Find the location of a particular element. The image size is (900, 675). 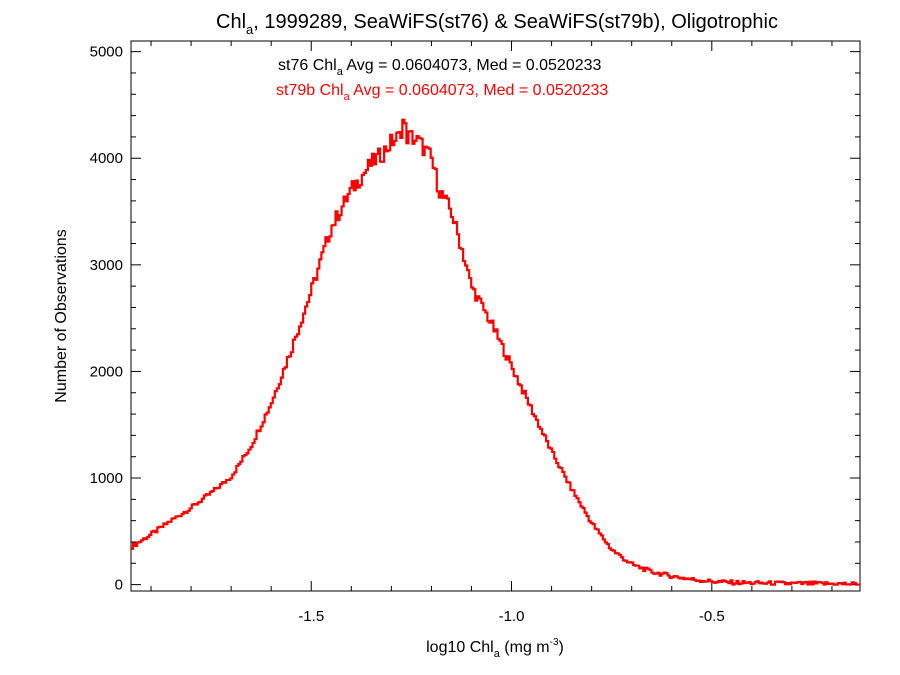

y-axis-label: Number of Observations is located at coordinates (61, 315).